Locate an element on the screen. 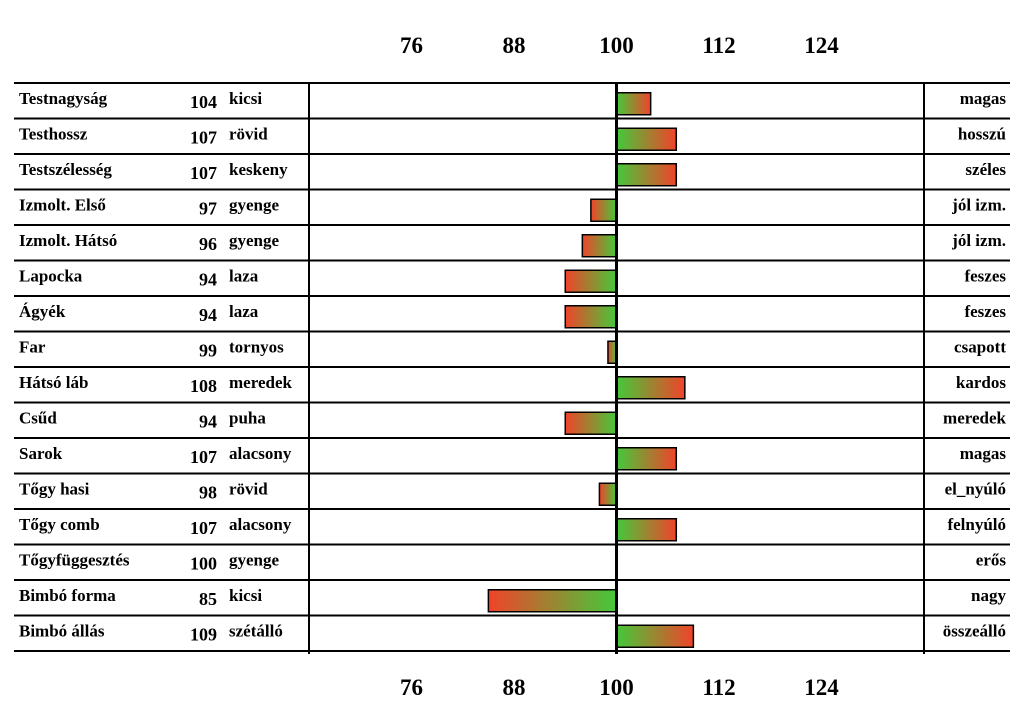 The image size is (1024, 718). low-extreme-label: meredek is located at coordinates (260, 382).